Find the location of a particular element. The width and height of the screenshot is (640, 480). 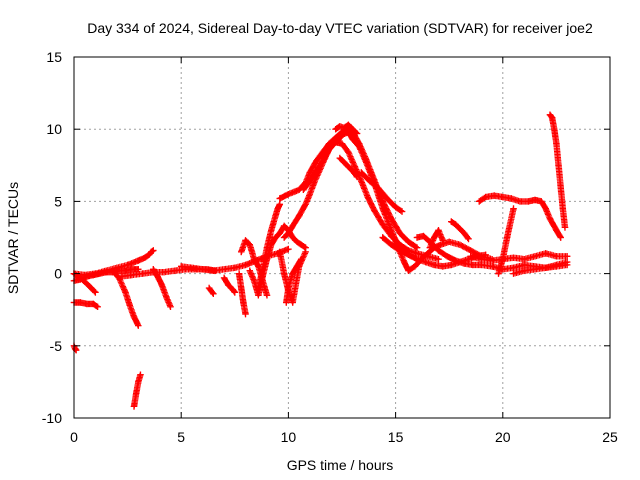

y-tick-label-0: -10 is located at coordinates (52, 418).